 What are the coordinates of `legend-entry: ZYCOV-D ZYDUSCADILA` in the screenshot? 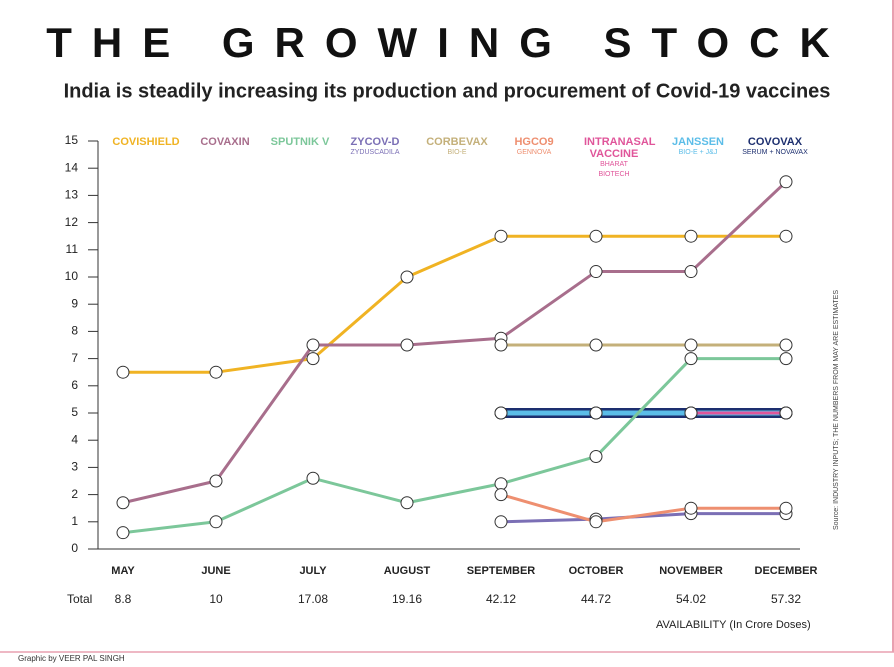 It's located at (375, 147).